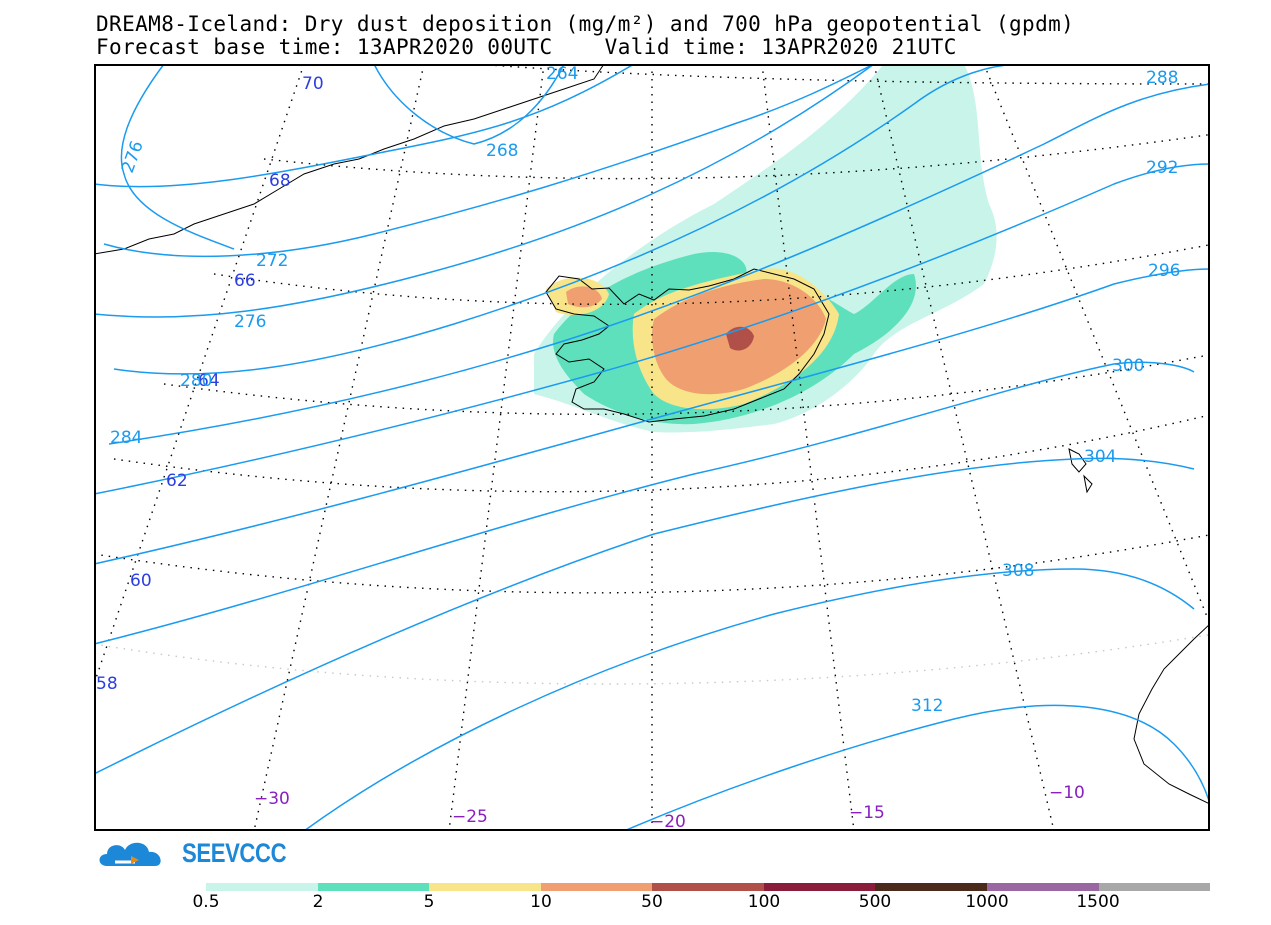  I want to click on colorbar-label: 1000, so click(987, 902).